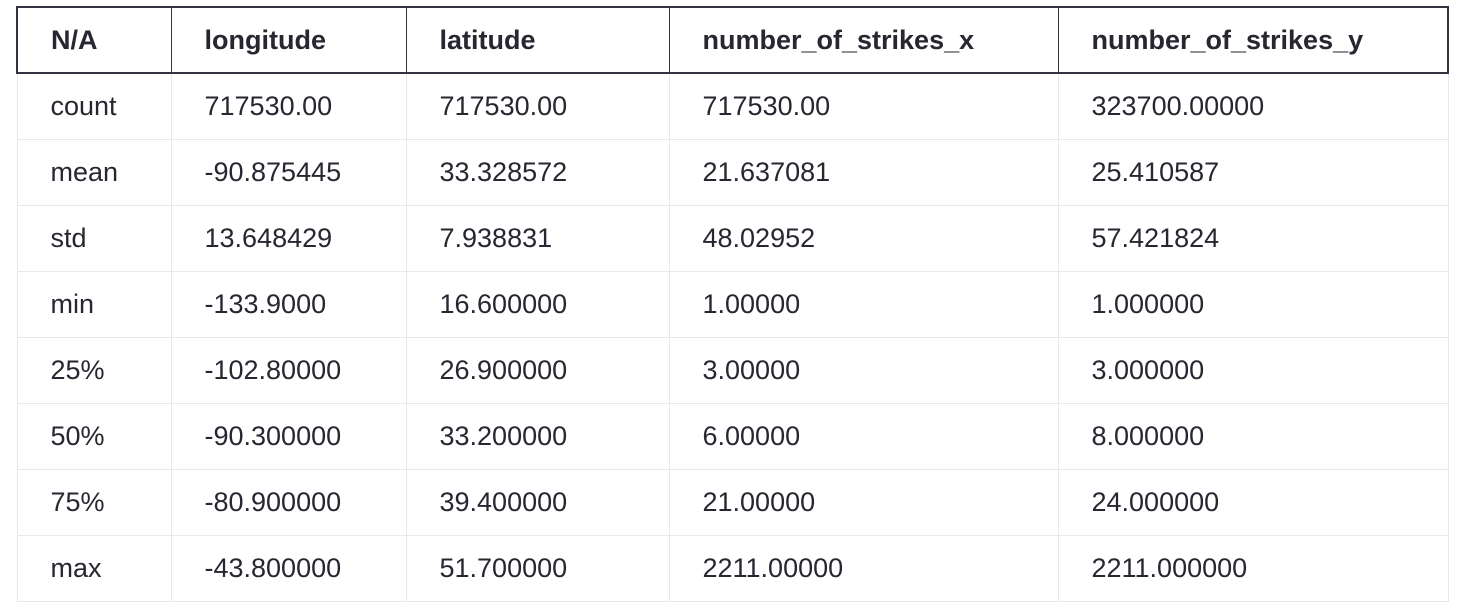 The width and height of the screenshot is (1460, 609). Describe the element at coordinates (288, 502) in the screenshot. I see `table-cell: -80.900000` at that location.